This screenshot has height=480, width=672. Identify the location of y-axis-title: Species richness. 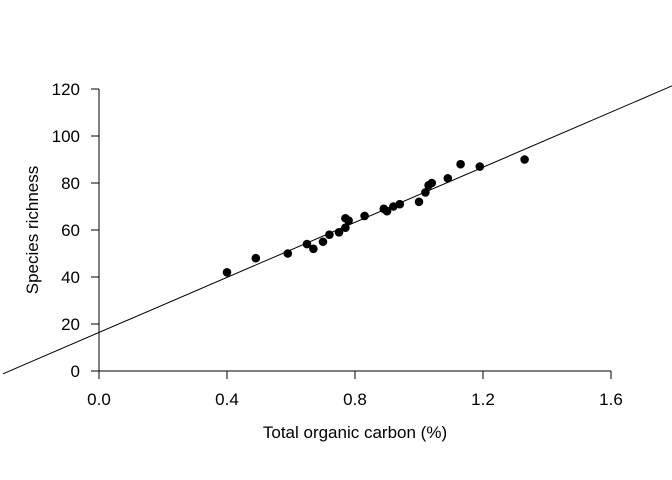
(32, 230).